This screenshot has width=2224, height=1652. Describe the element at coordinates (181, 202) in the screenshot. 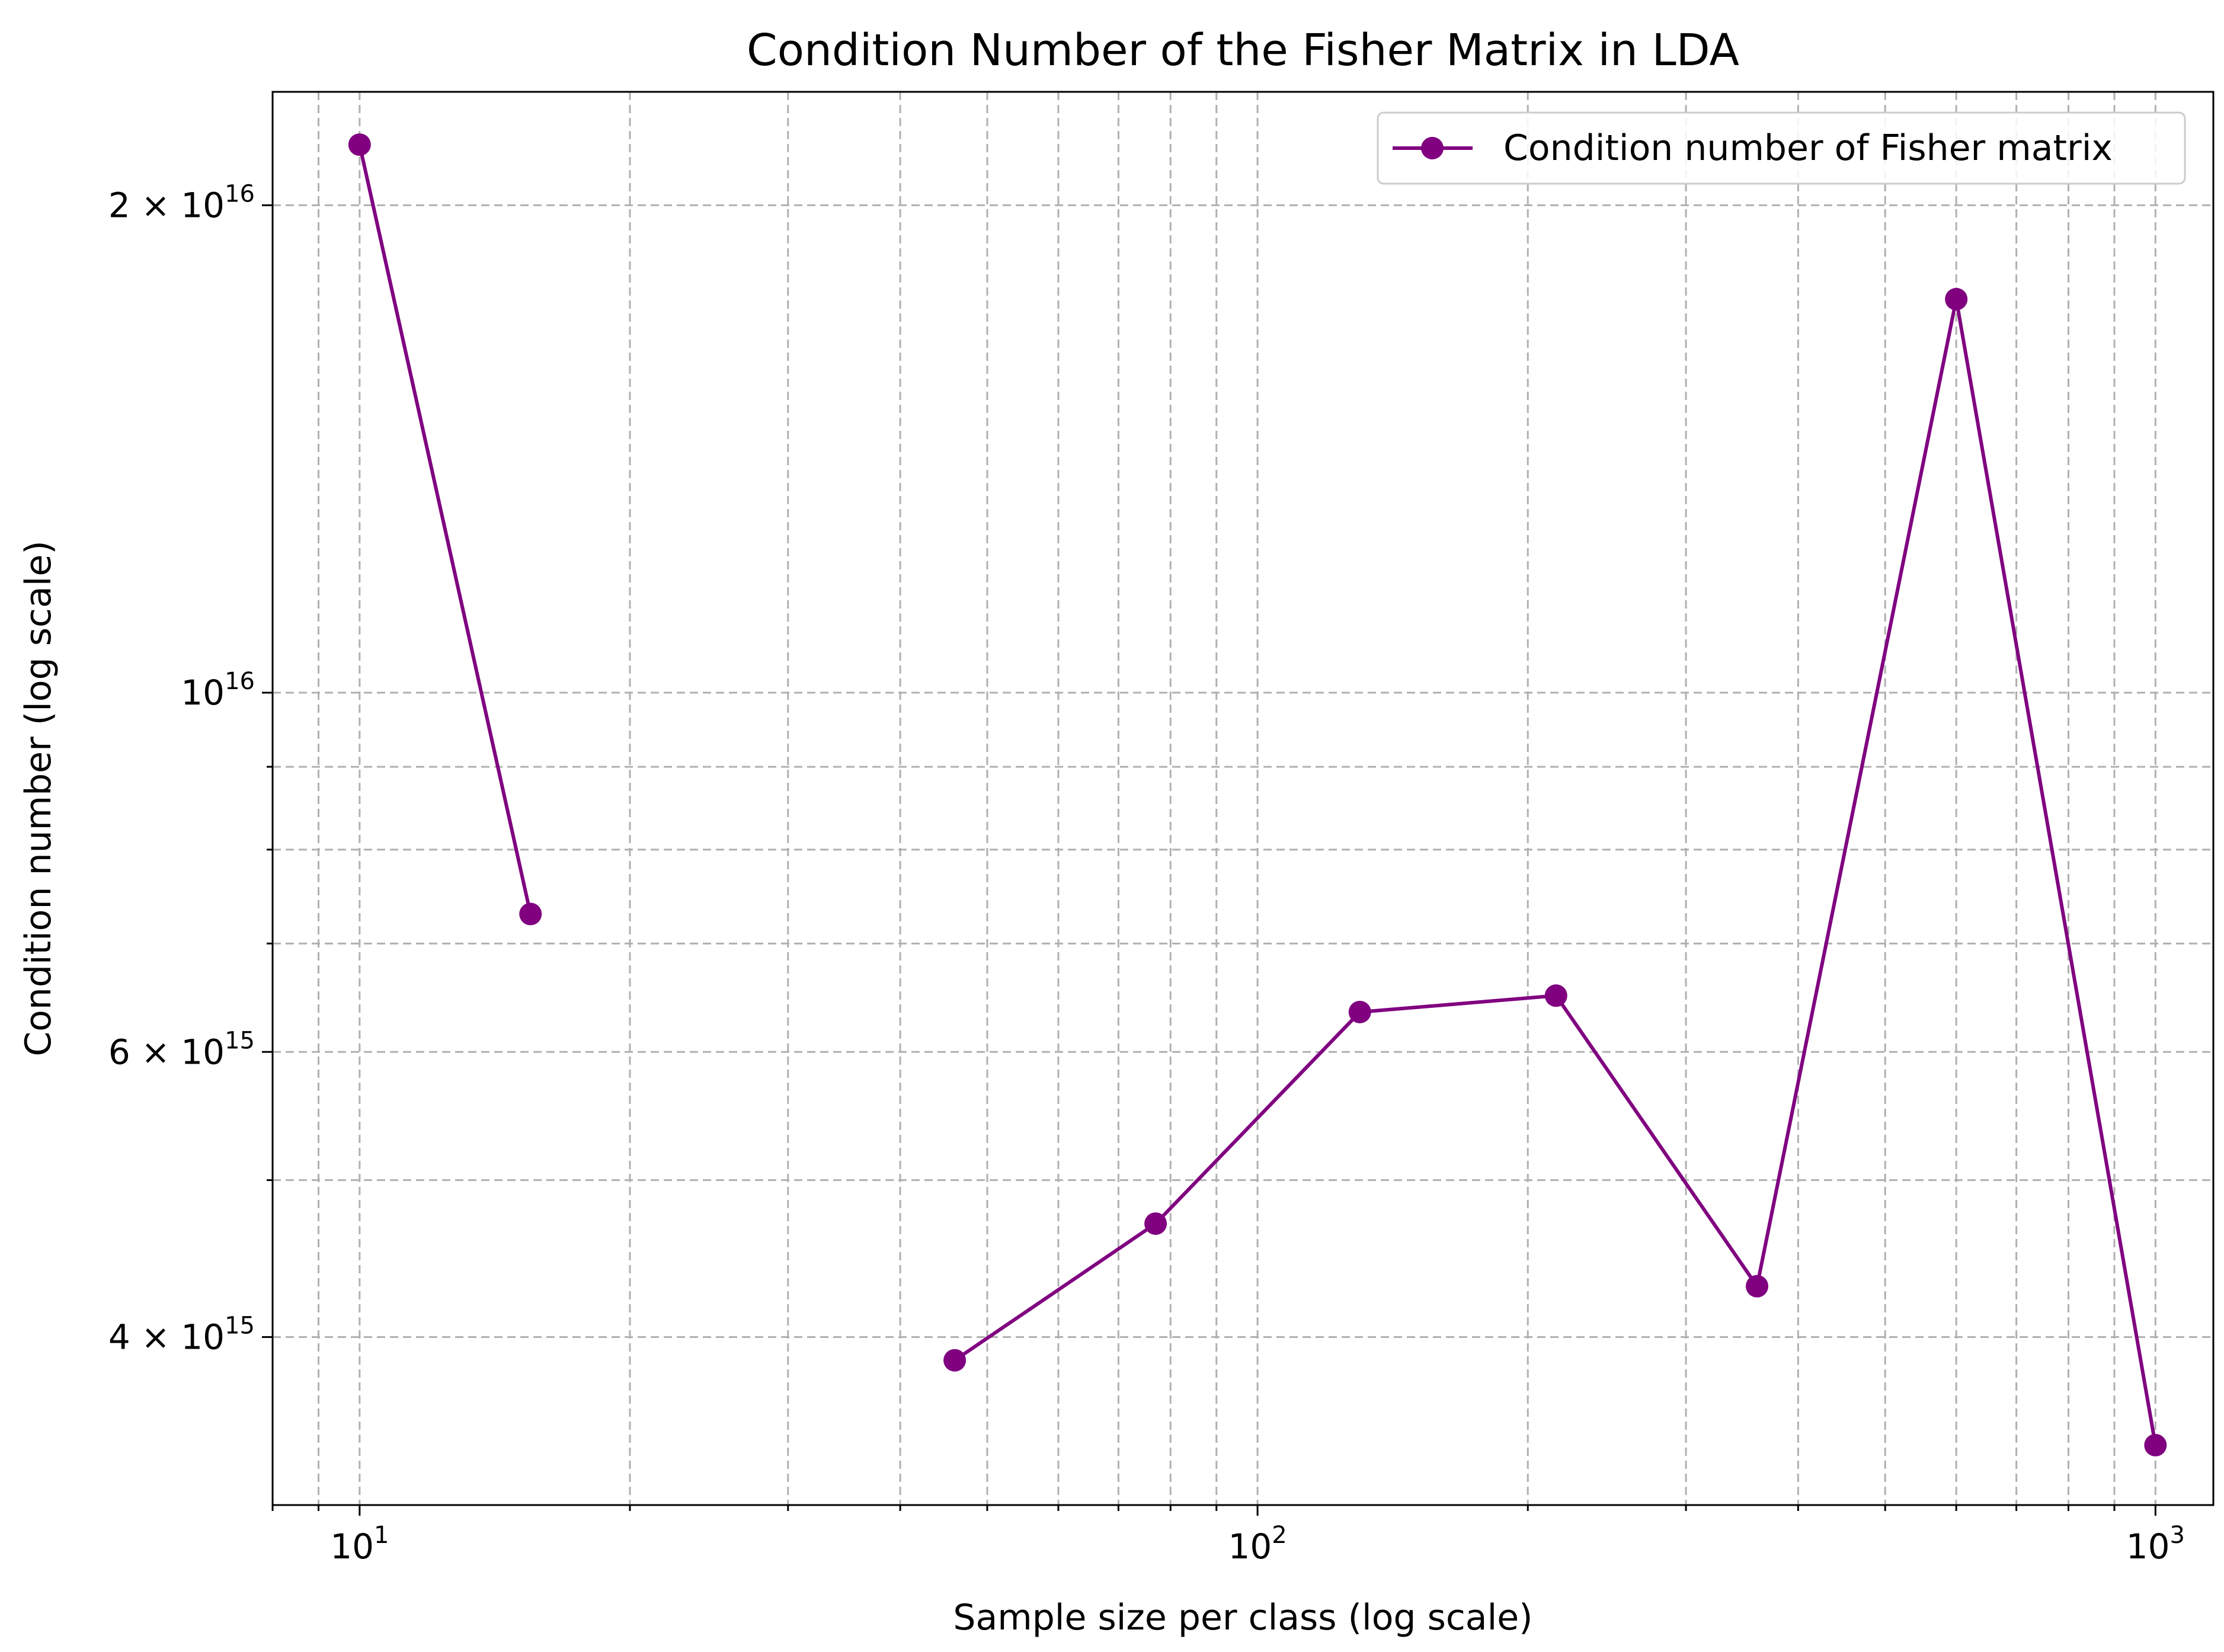

I see `y-tick-label: 2 × 1016` at that location.